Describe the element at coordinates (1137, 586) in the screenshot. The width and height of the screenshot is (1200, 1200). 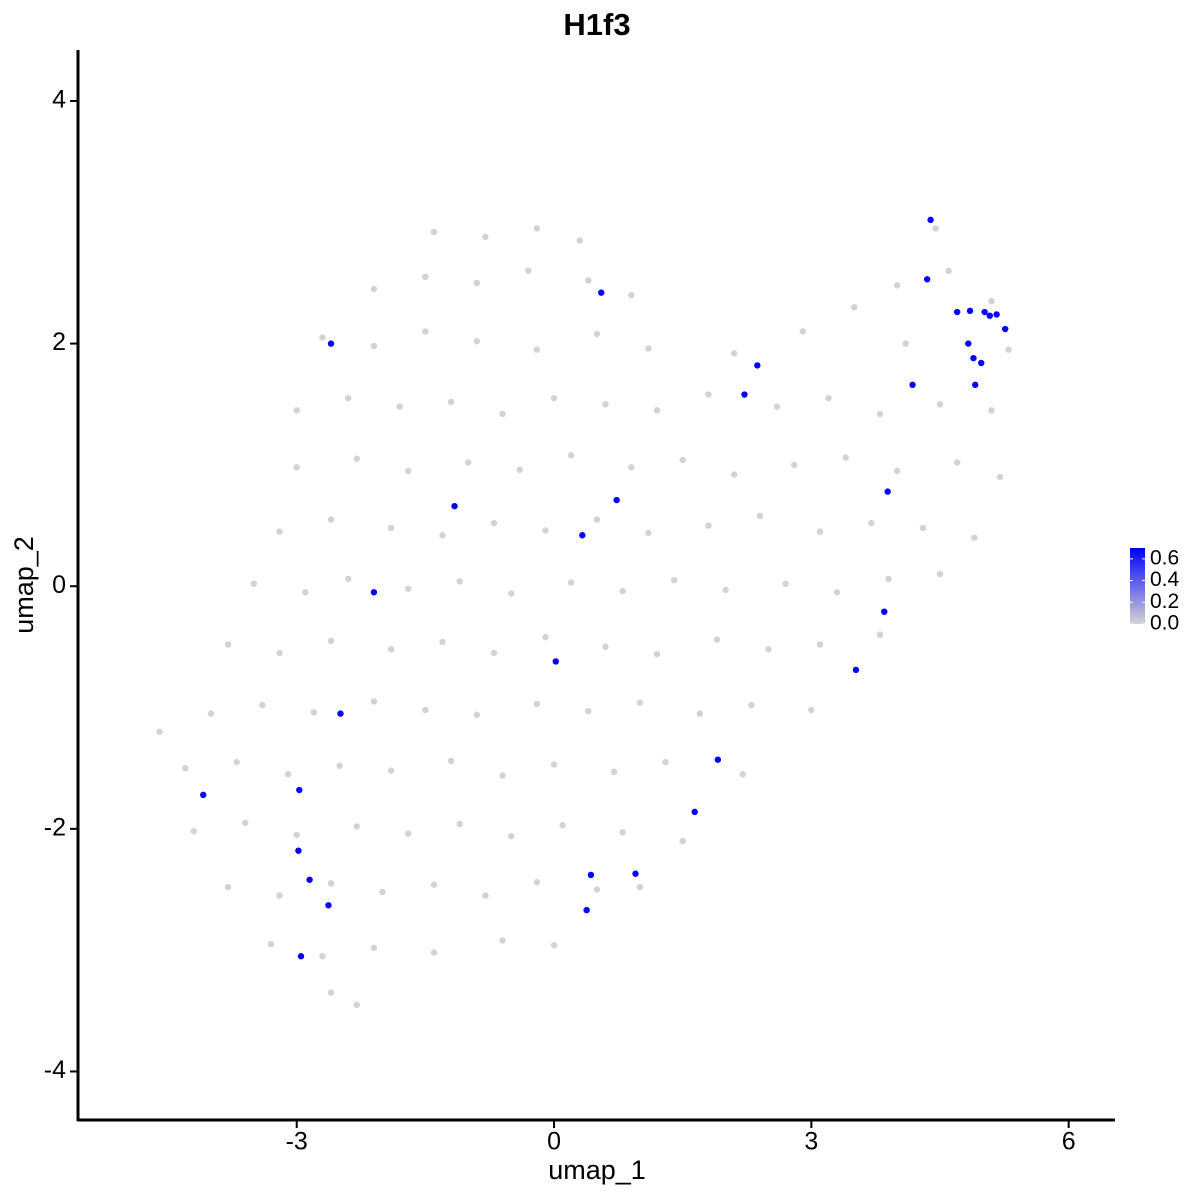
I see `colorbar` at that location.